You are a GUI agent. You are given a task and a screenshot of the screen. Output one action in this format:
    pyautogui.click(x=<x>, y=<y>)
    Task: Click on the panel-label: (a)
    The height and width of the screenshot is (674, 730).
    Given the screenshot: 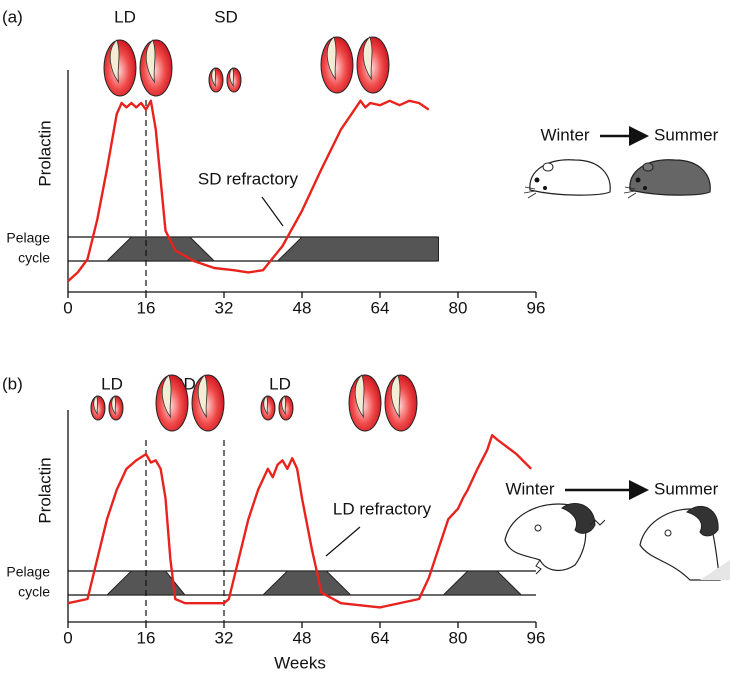 What is the action you would take?
    pyautogui.click(x=12, y=16)
    